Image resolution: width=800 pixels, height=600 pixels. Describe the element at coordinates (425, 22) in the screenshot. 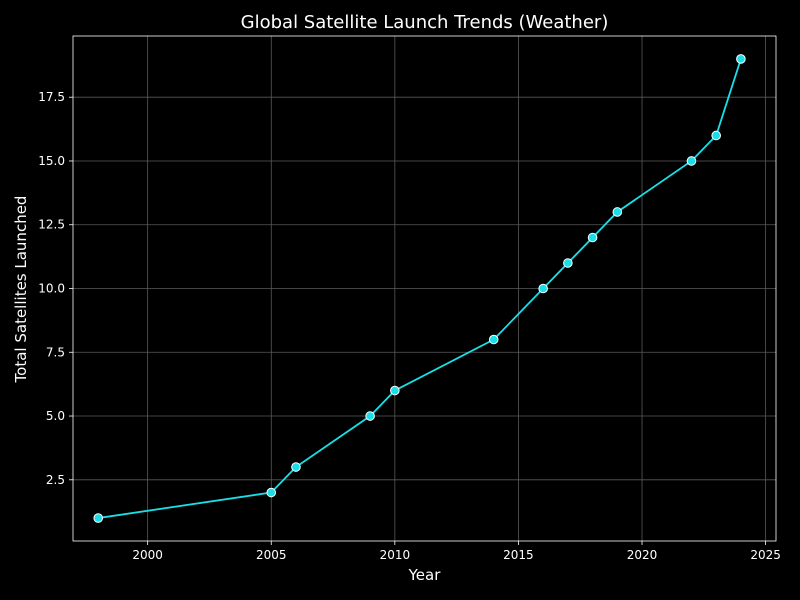

I see `chart-title: Global Satellite Launch Trends (Weather)` at that location.